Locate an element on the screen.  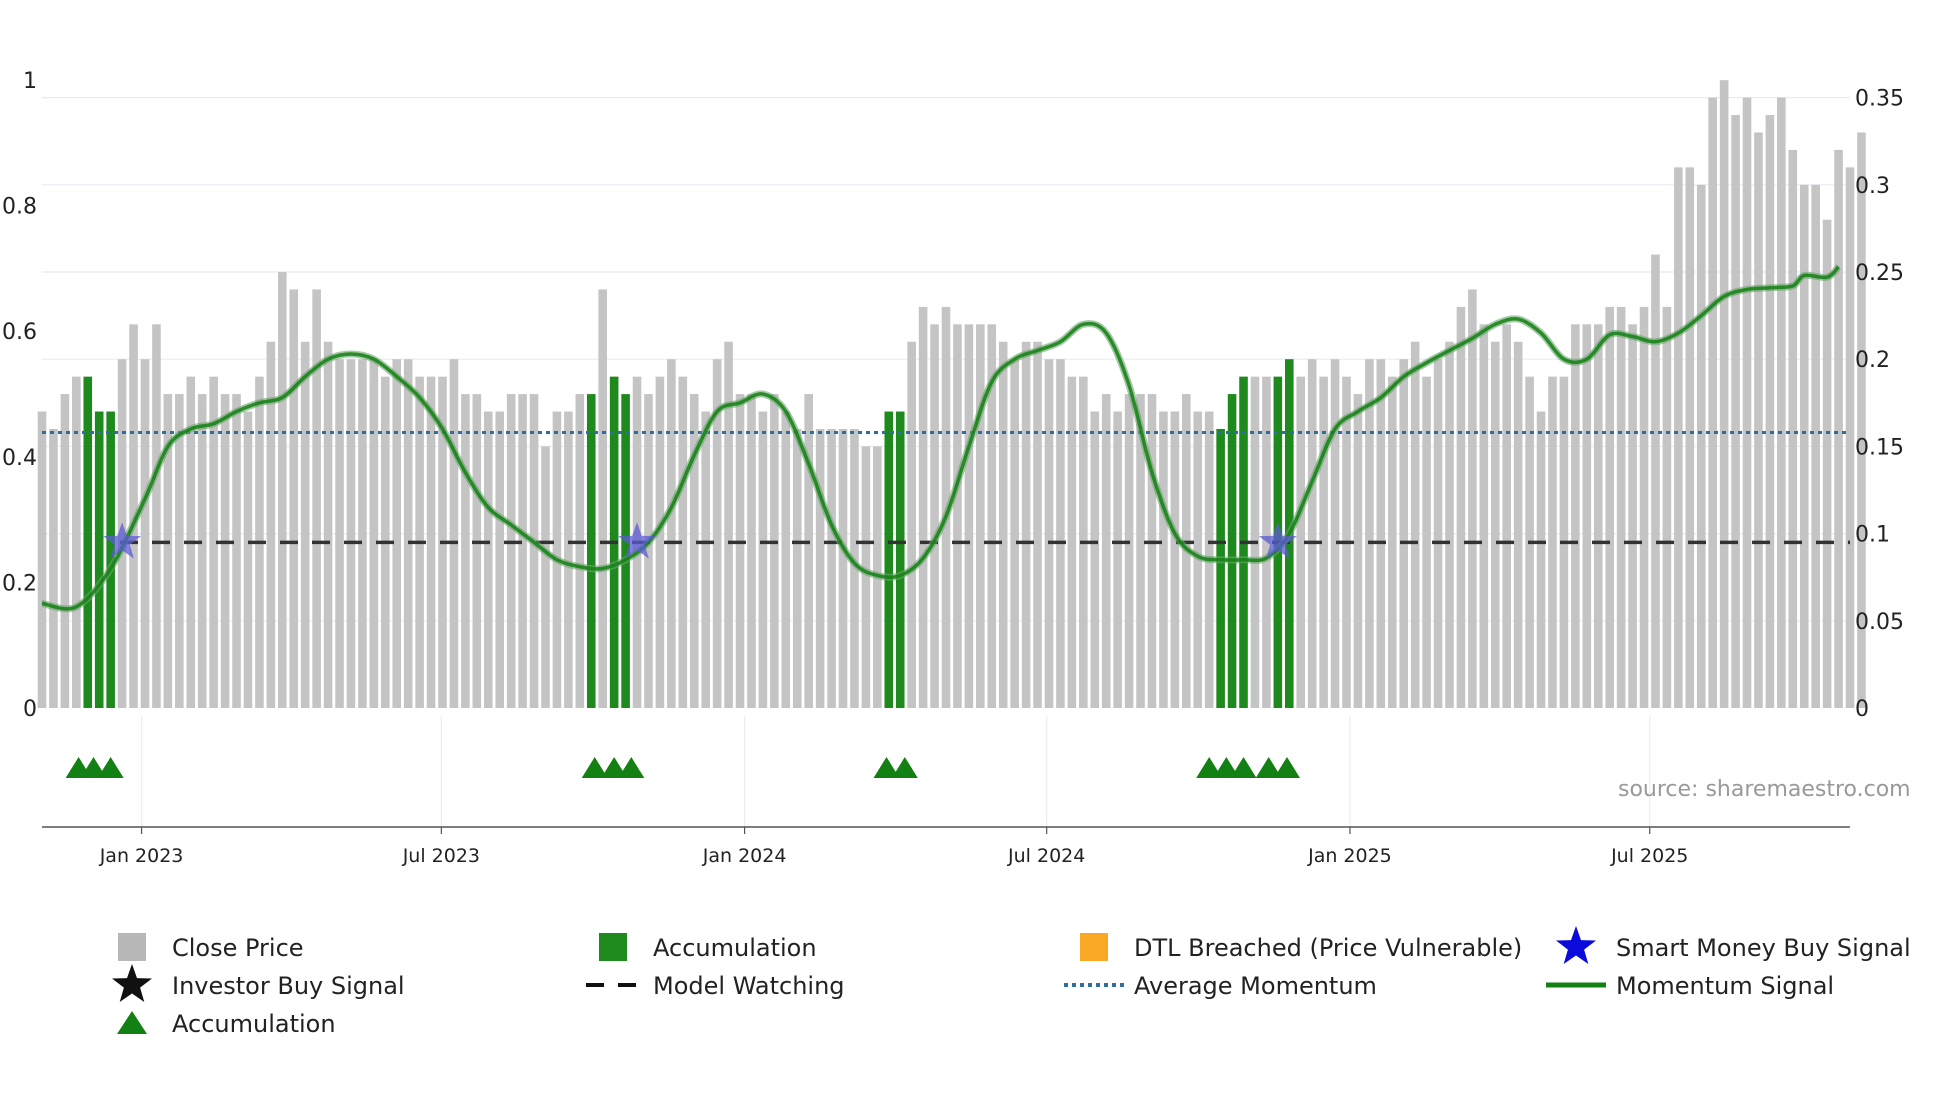
legend-label: Smart Money Buy Signal is located at coordinates (1763, 948).